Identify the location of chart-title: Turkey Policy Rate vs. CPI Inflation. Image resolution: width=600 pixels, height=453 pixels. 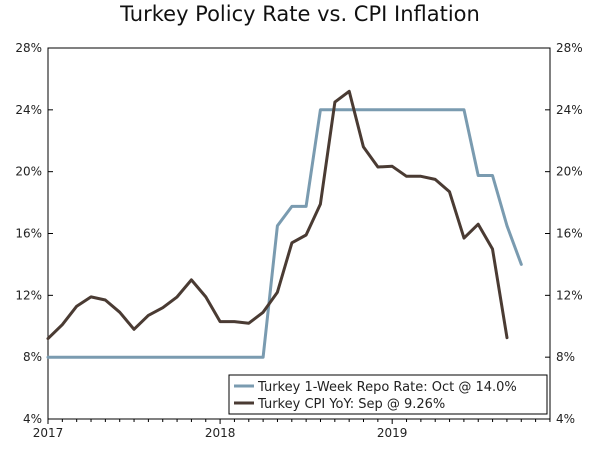
(299, 14).